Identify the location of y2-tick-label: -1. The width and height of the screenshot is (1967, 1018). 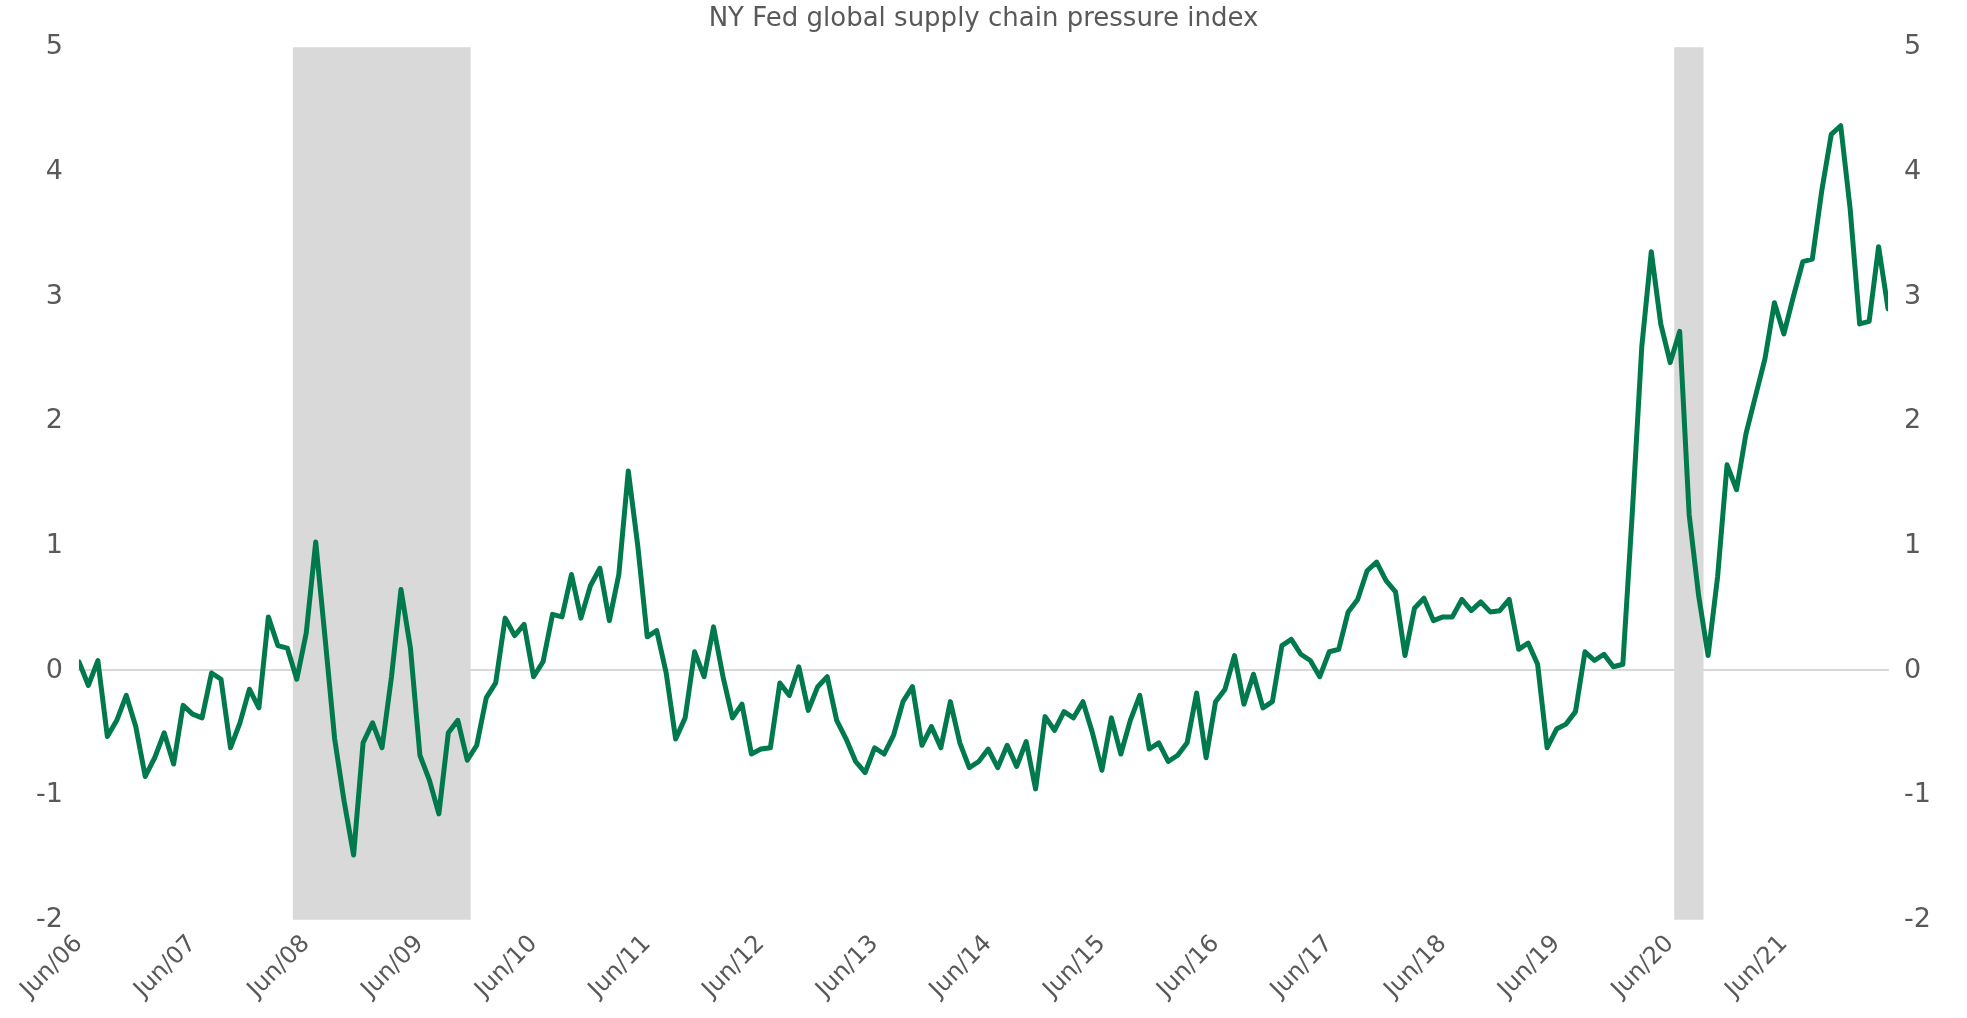
(1917, 793).